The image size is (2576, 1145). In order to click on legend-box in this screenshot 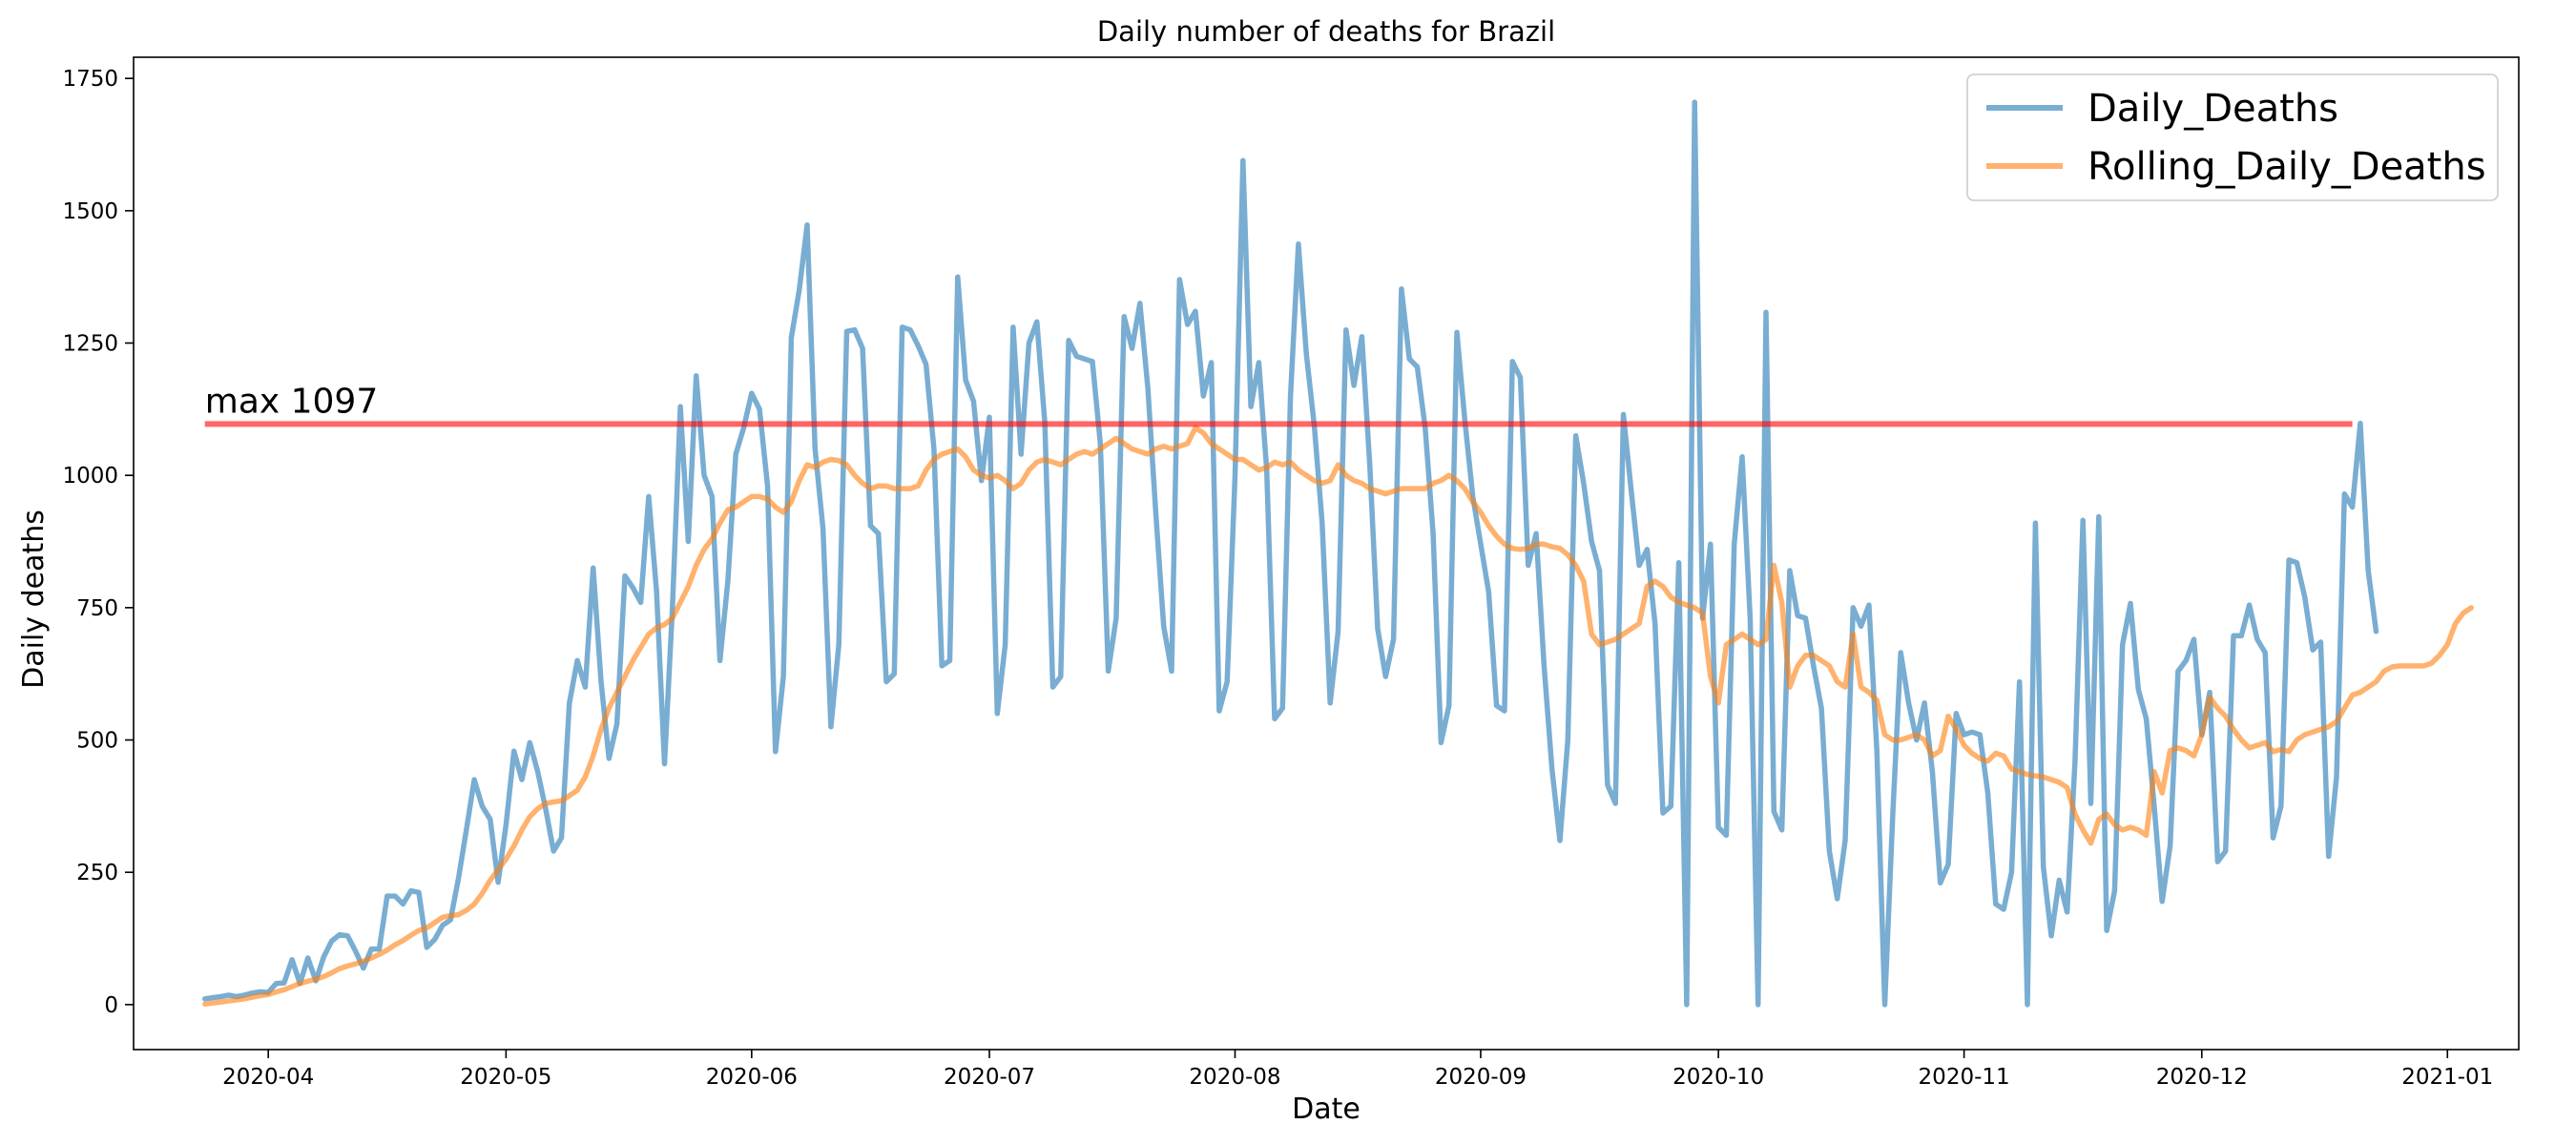, I will do `click(2232, 137)`.